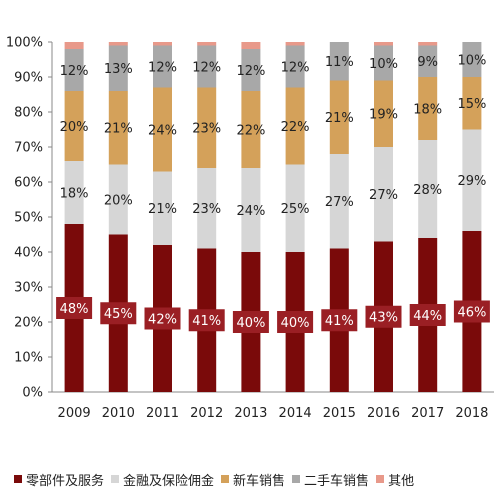  I want to click on data-label: 41%, so click(206, 321).